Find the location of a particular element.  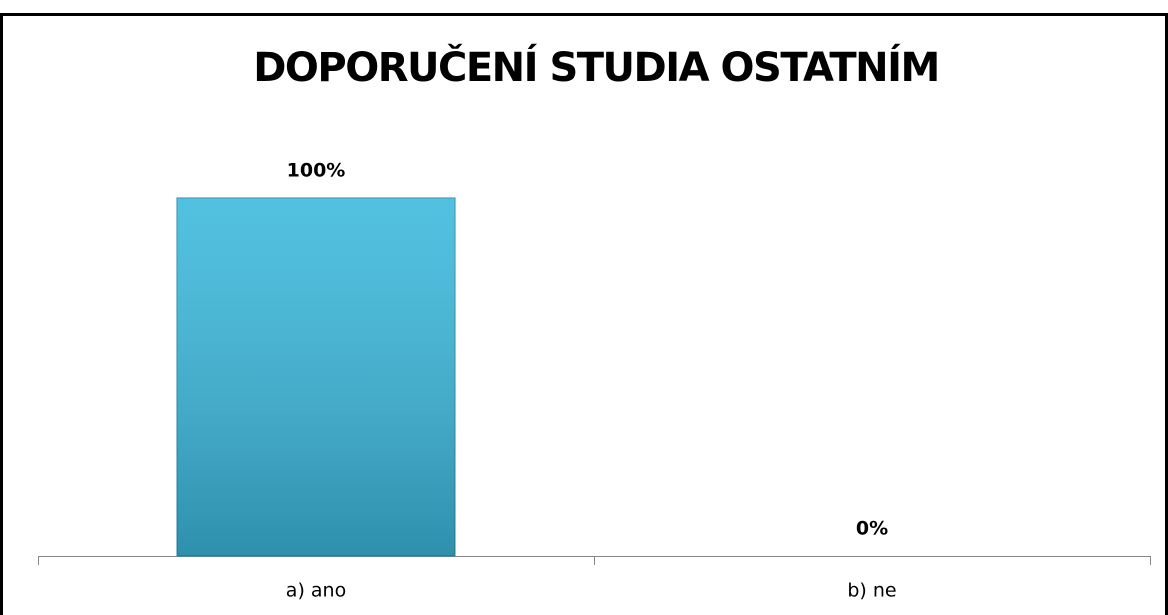

x-tick-label: a) ano is located at coordinates (316, 591).